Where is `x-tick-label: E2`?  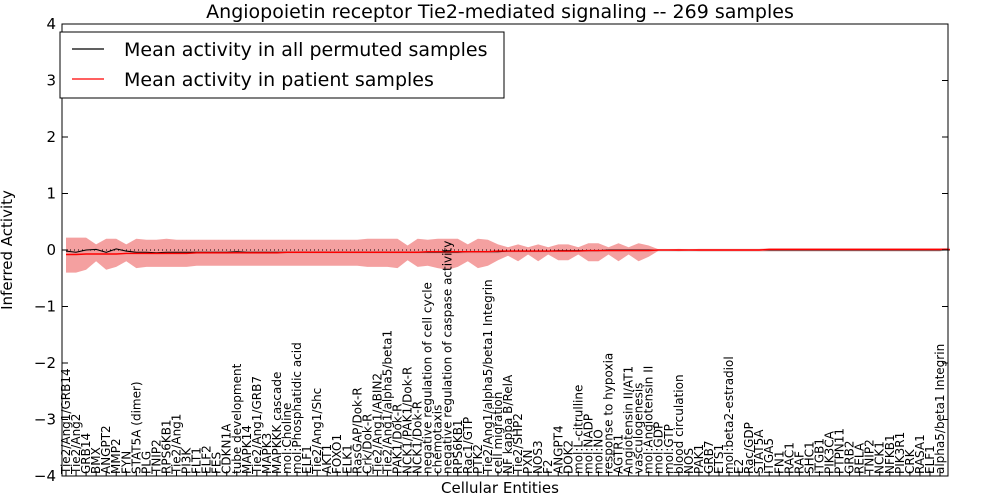 x-tick-label: E2 is located at coordinates (739, 466).